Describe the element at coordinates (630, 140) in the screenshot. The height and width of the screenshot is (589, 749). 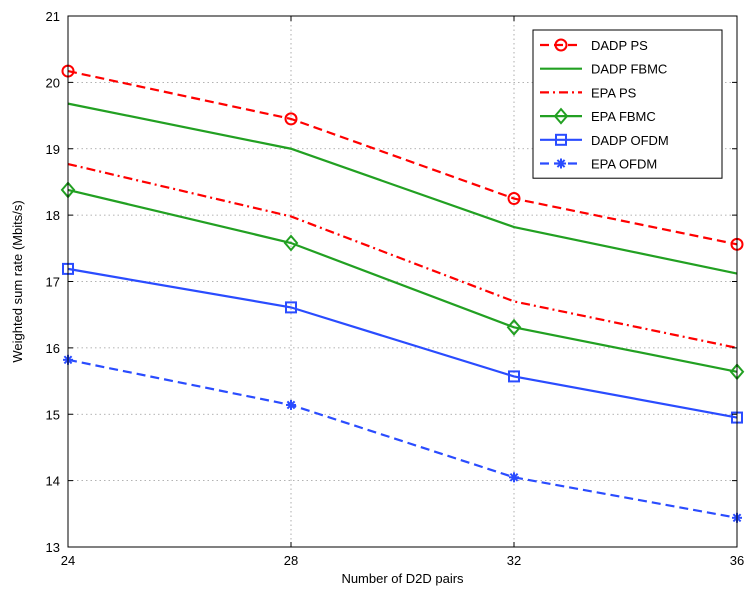
I see `legend-label: DADP OFDM` at that location.